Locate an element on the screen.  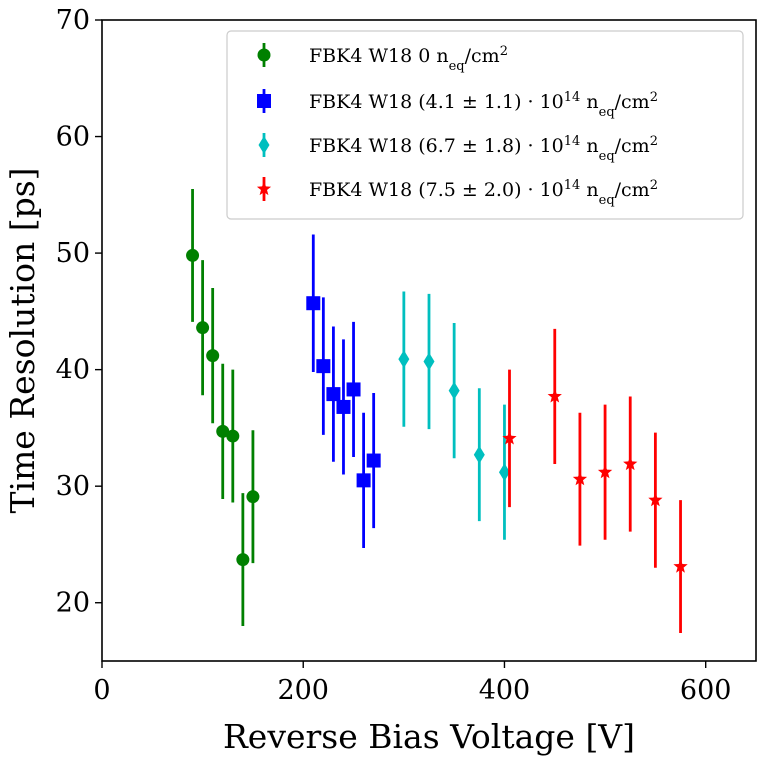
x-tick-label: 600 is located at coordinates (706, 690).